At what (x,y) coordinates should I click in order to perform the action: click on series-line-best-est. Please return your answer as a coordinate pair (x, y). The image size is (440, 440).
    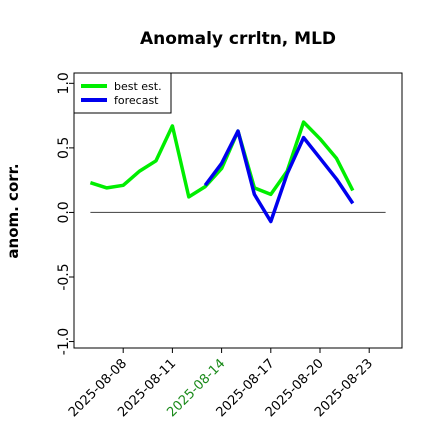
    Looking at the image, I should click on (222, 159).